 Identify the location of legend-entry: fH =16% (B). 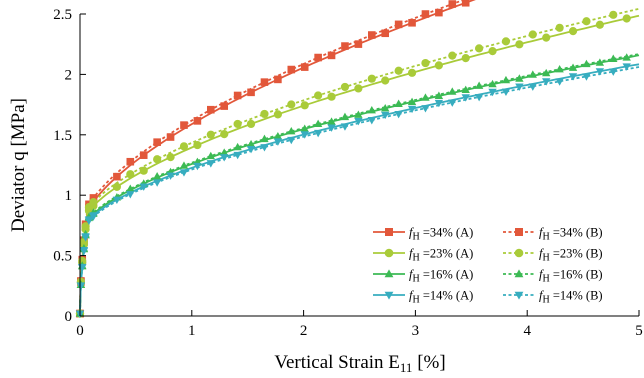
(571, 276).